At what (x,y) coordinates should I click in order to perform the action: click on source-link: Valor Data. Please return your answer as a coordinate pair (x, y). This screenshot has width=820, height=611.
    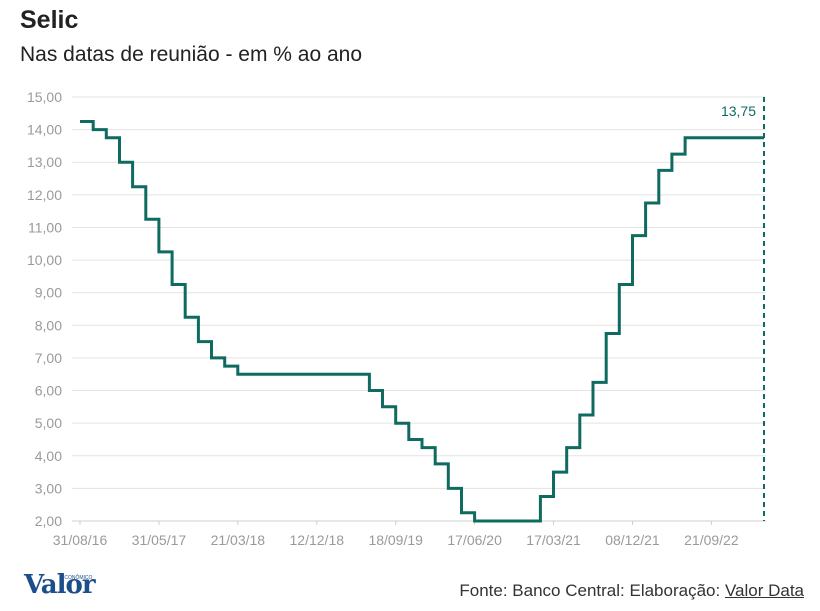
    Looking at the image, I should click on (764, 590).